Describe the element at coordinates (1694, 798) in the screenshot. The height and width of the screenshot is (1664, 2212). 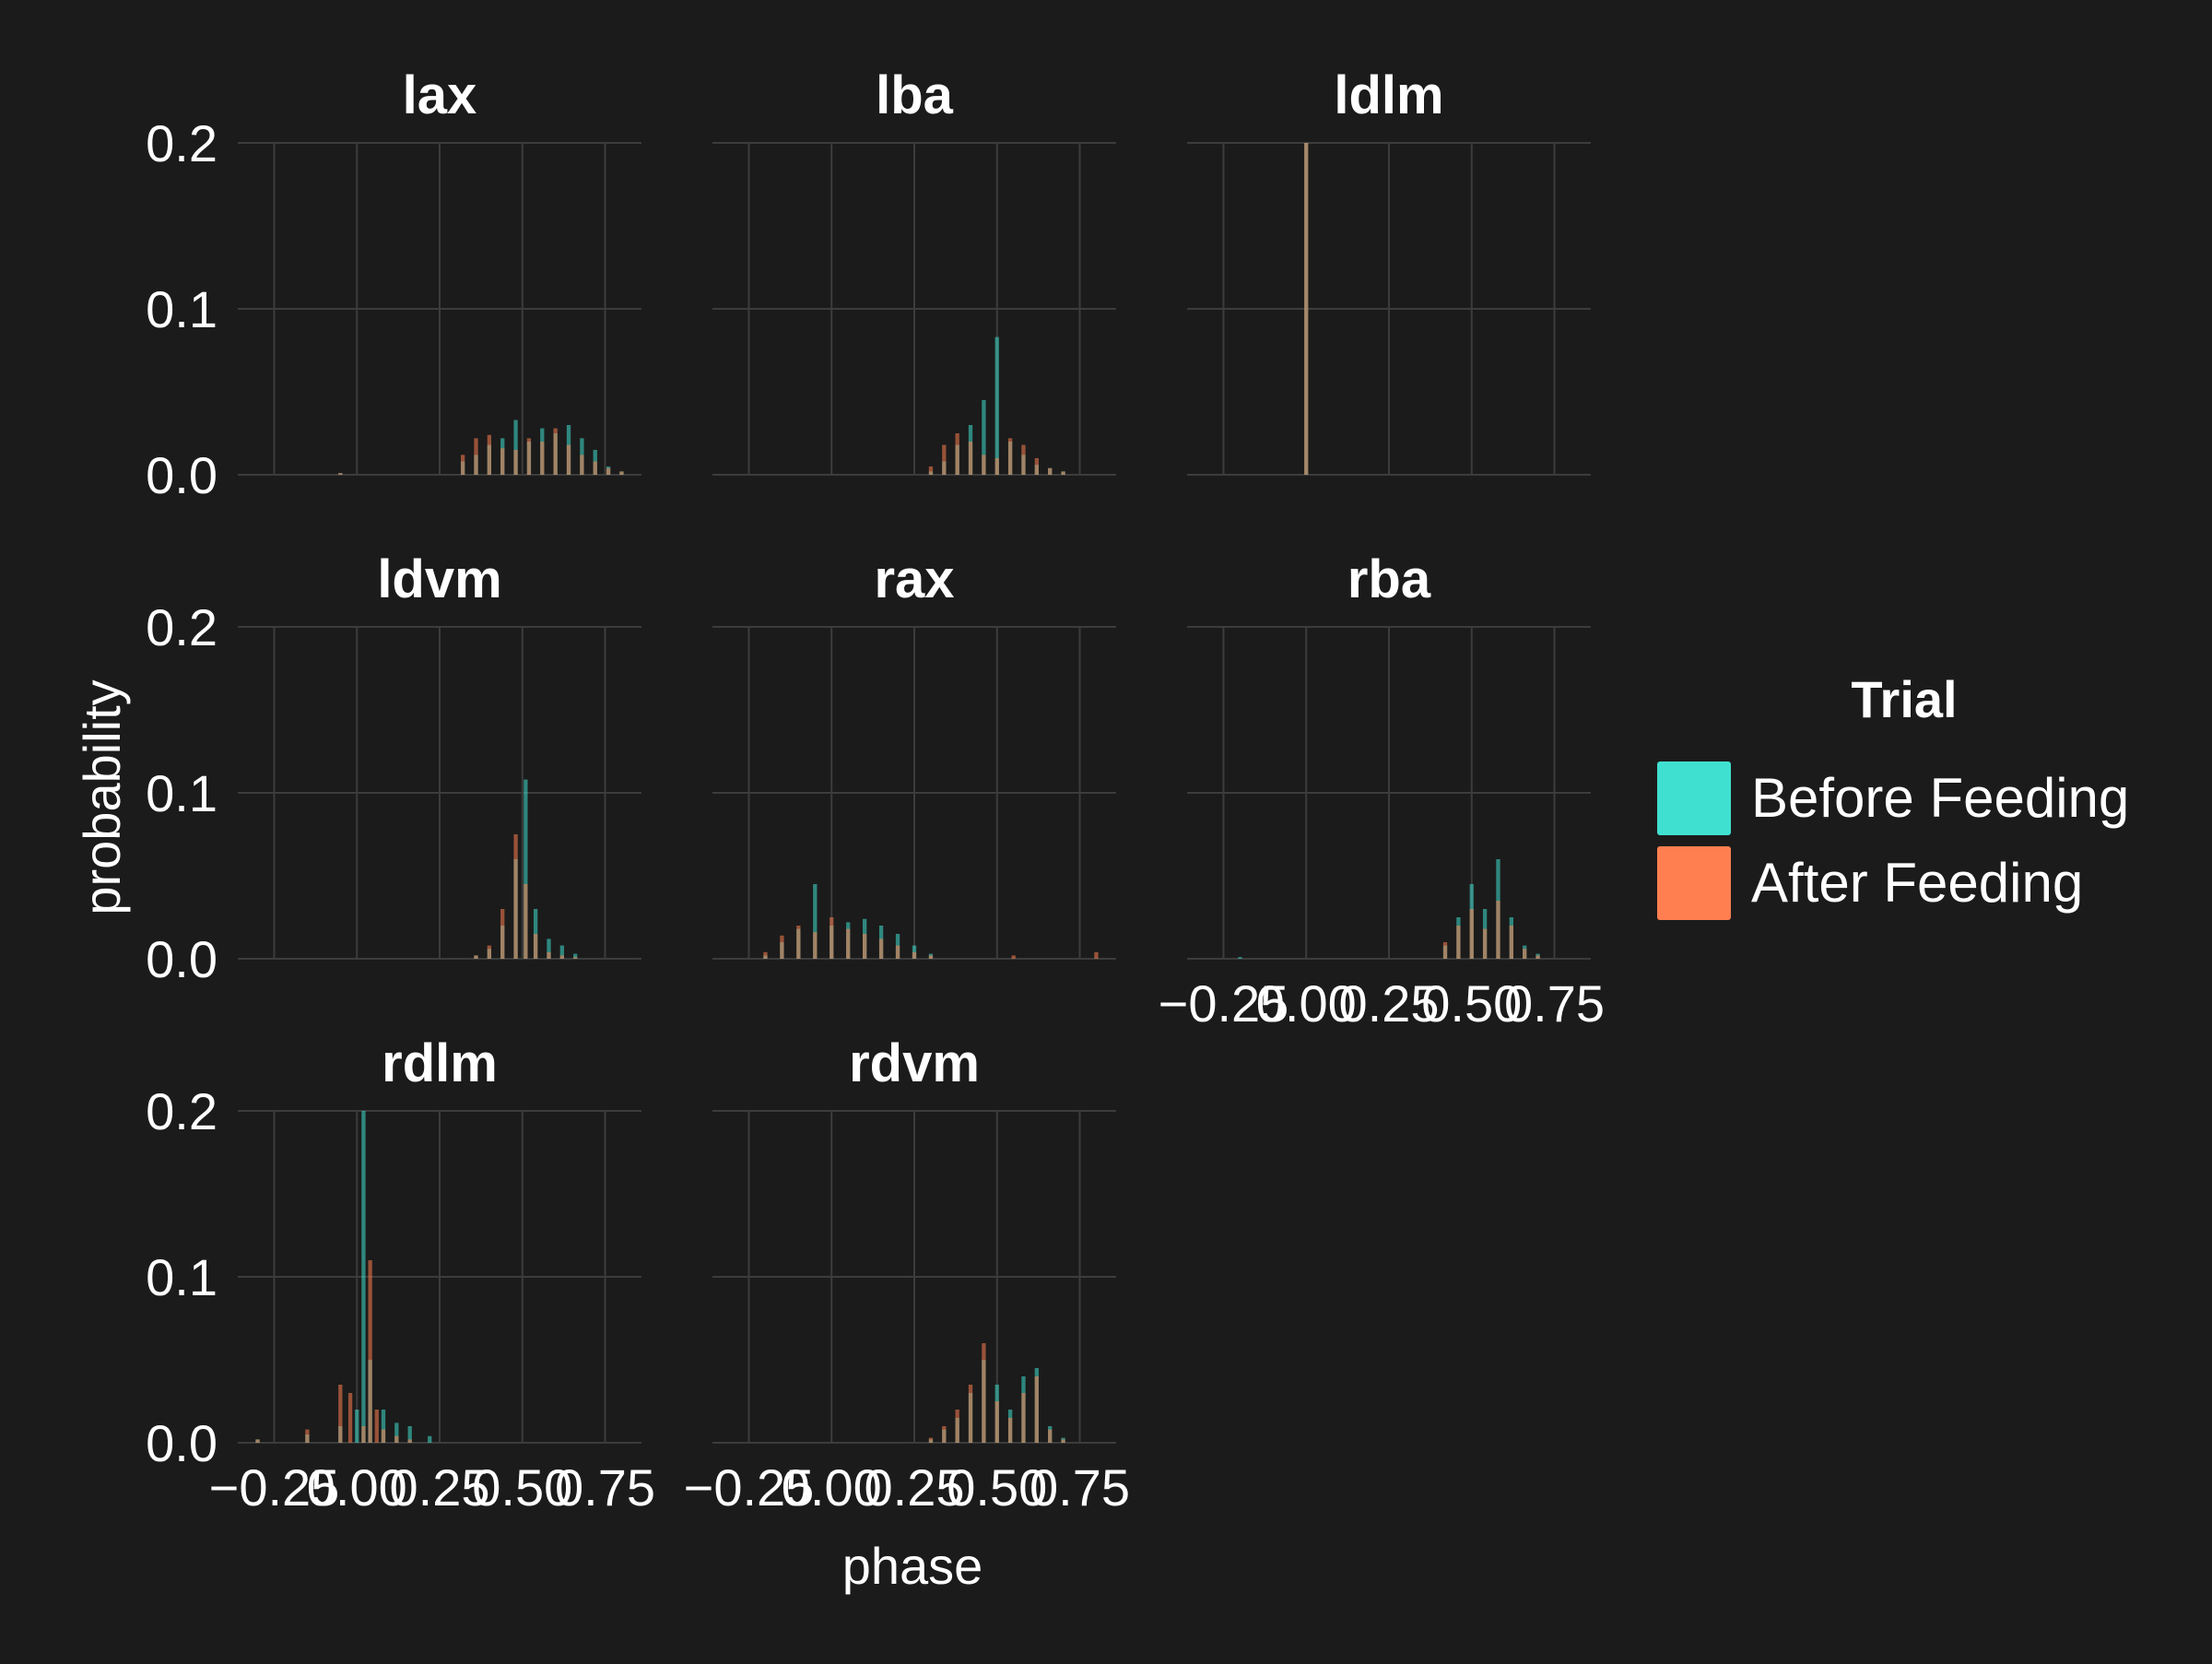
I see `legend-swatch-before-feeding` at that location.